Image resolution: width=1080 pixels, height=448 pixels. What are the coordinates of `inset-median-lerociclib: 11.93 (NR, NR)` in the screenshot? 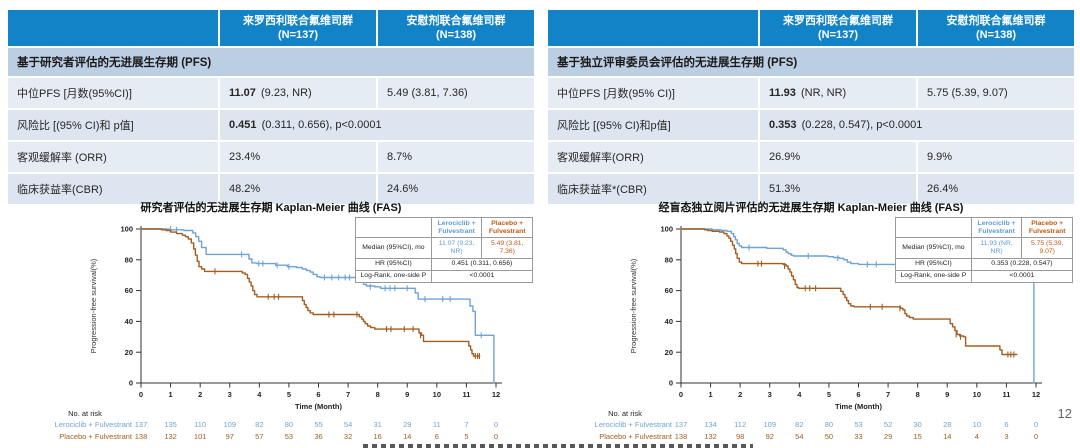 It's located at (996, 248).